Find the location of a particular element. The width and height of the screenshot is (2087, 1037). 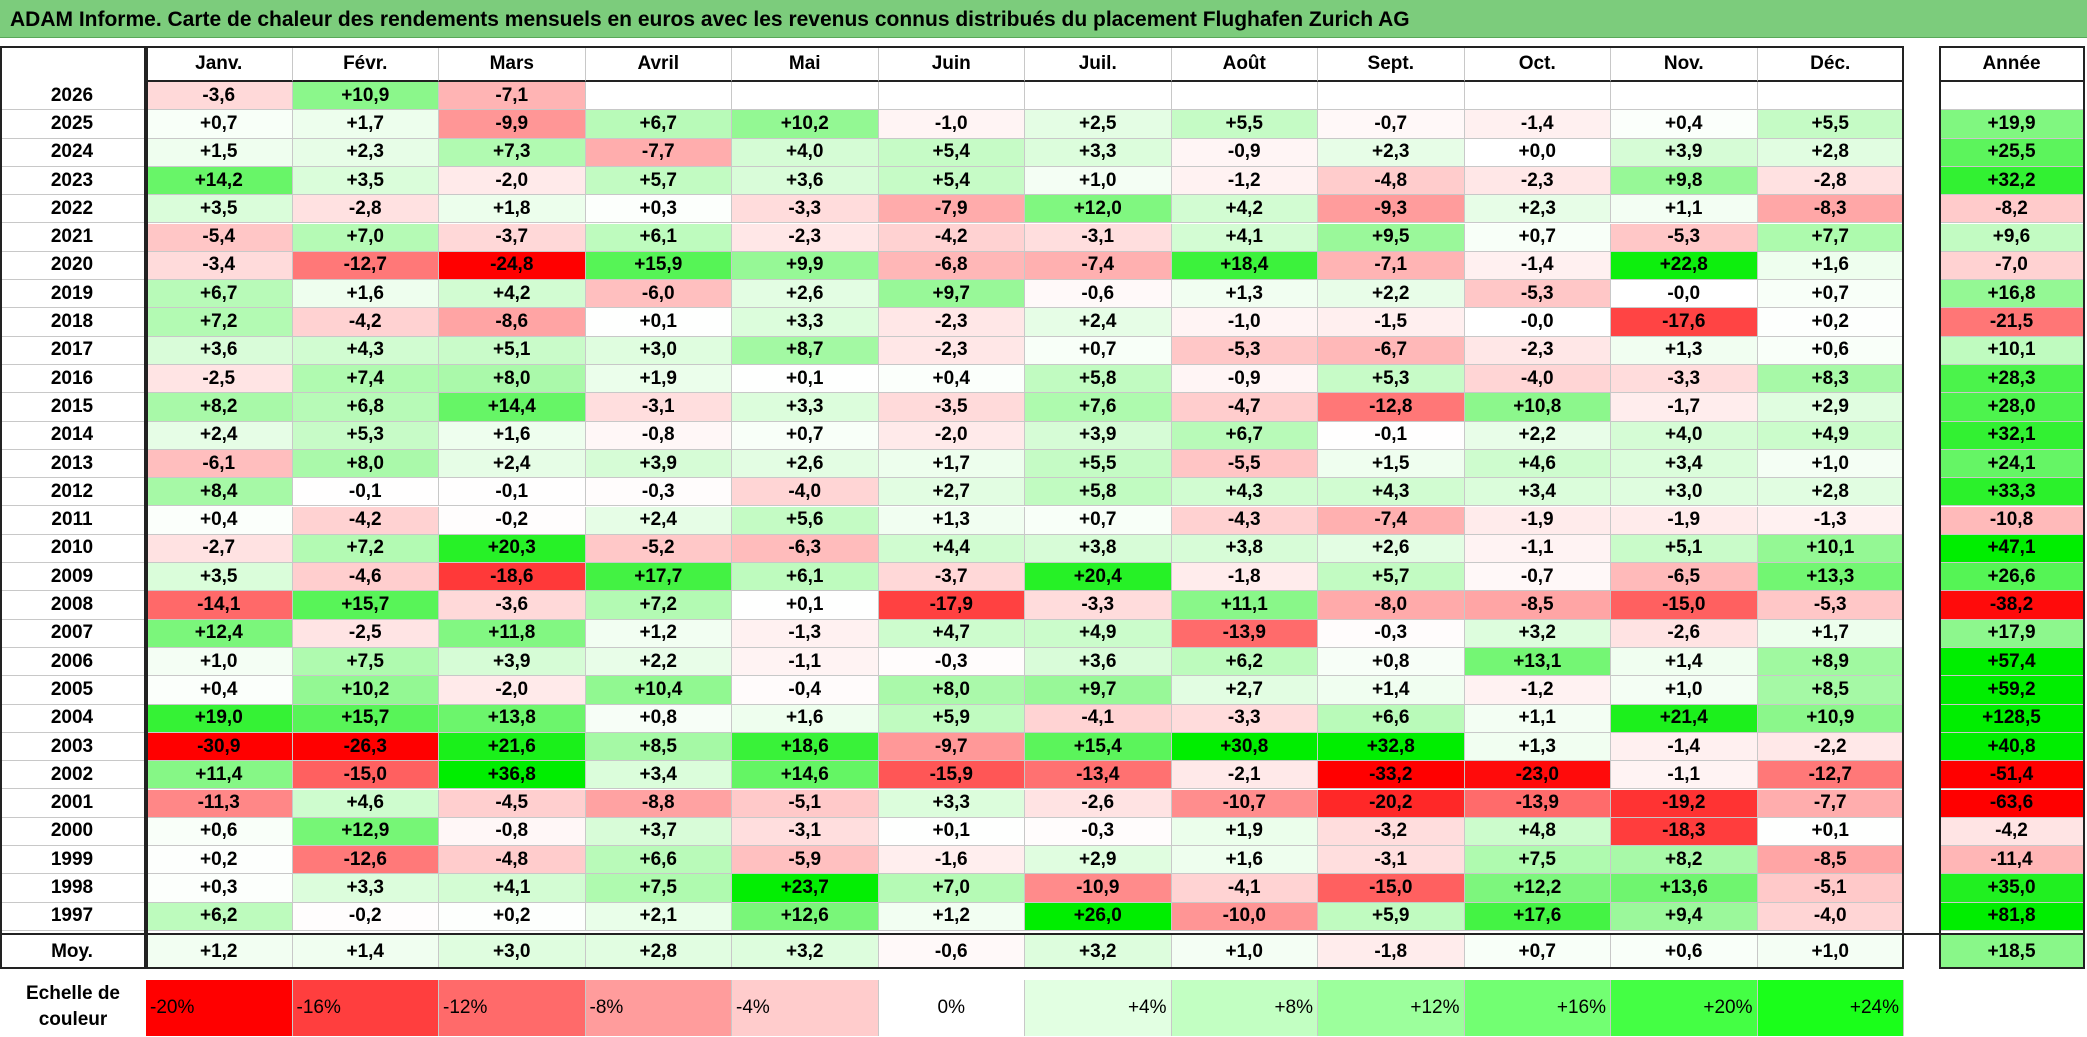

heatmap-cell: -26,3 is located at coordinates (365, 747).